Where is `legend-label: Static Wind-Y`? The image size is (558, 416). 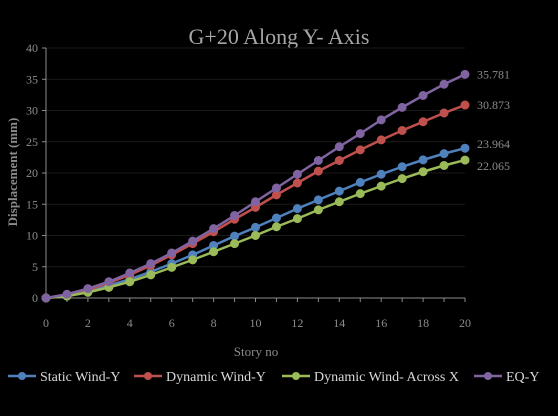 legend-label: Static Wind-Y is located at coordinates (80, 377).